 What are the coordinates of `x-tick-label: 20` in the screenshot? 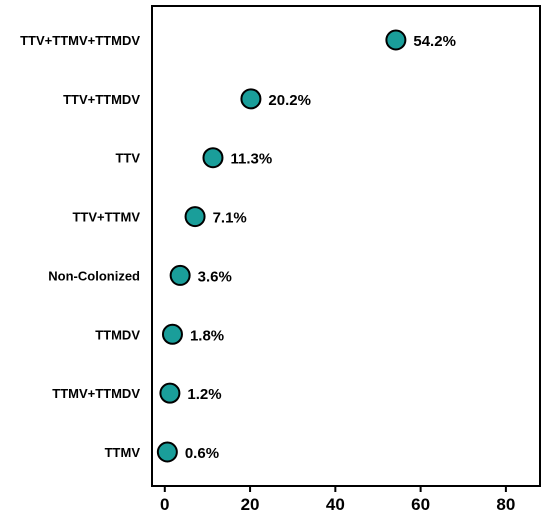 It's located at (250, 504).